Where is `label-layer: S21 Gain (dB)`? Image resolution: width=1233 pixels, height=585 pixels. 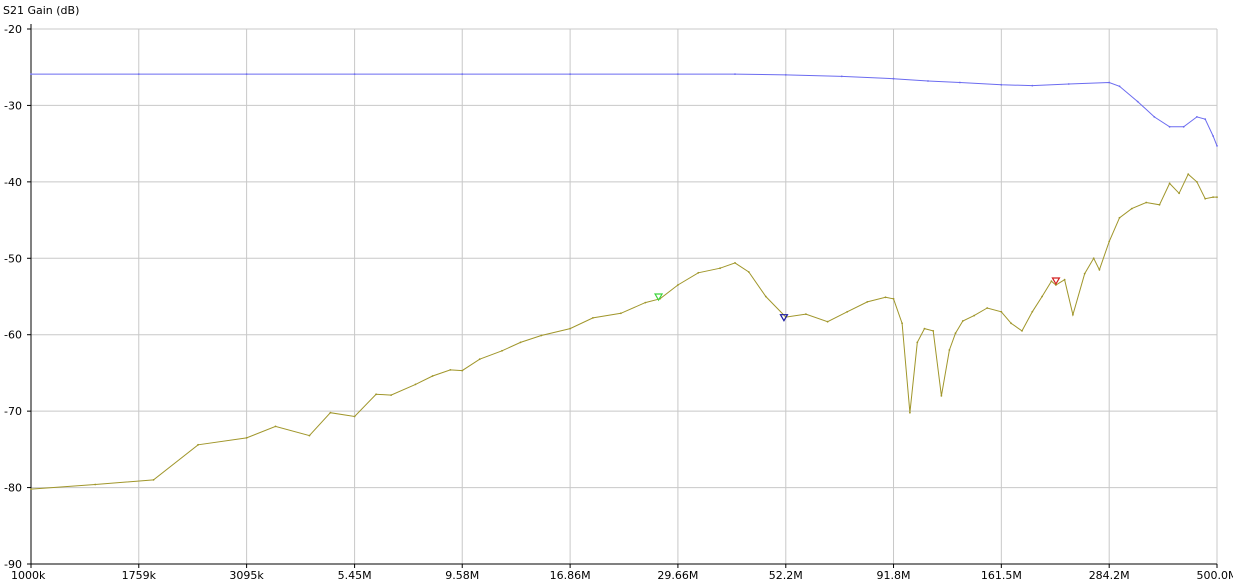
label-layer: S21 Gain (dB) is located at coordinates (41, 10).